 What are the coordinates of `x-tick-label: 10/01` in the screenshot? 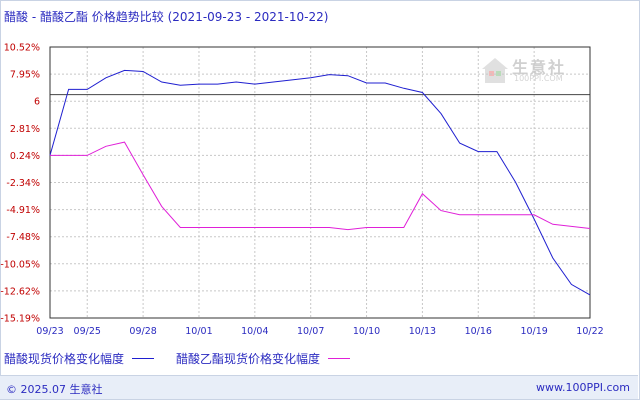 It's located at (198, 331).